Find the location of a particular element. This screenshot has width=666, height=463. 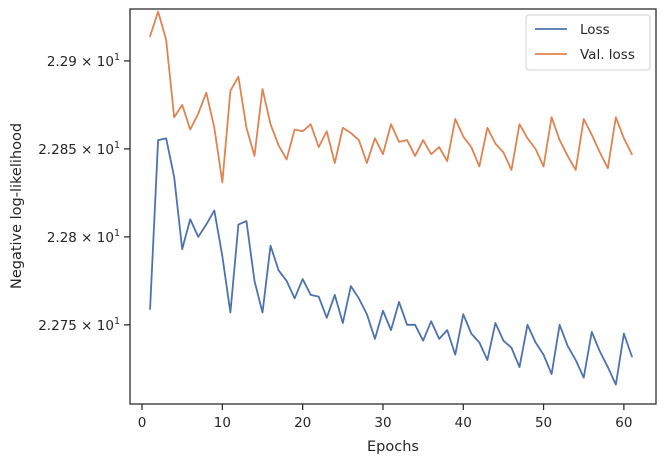

x-axis: 0 10 20 30 40 50 60 is located at coordinates (385, 417).